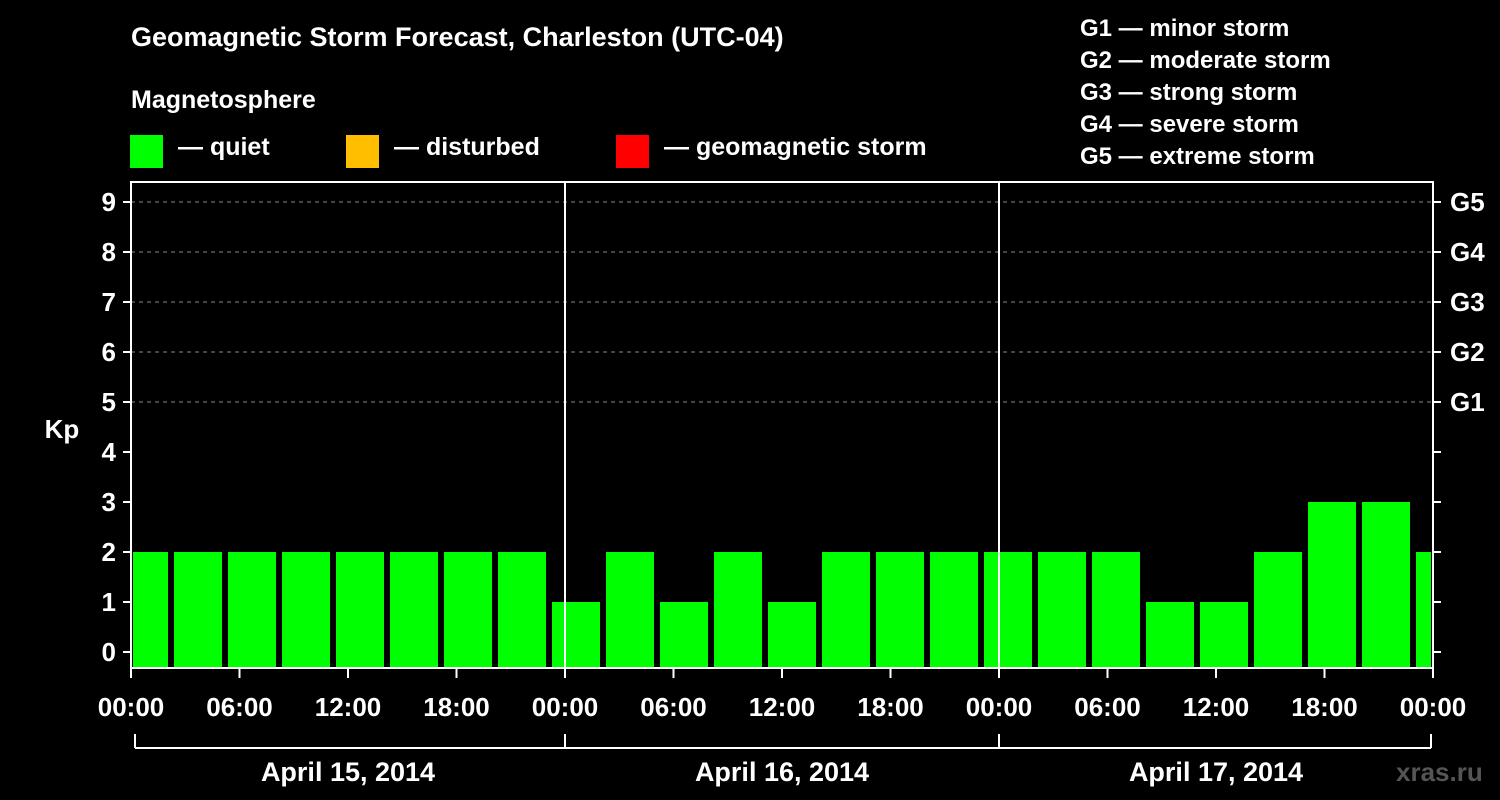 This screenshot has width=1500, height=800. I want to click on y-tick-label: 0, so click(109, 652).